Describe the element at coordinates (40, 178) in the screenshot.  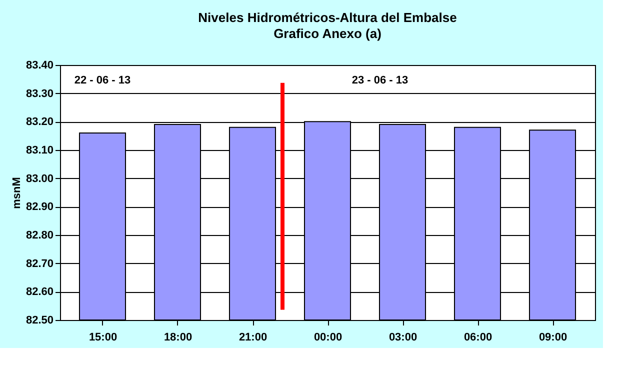
I see `y-tick-label: 83.00` at that location.